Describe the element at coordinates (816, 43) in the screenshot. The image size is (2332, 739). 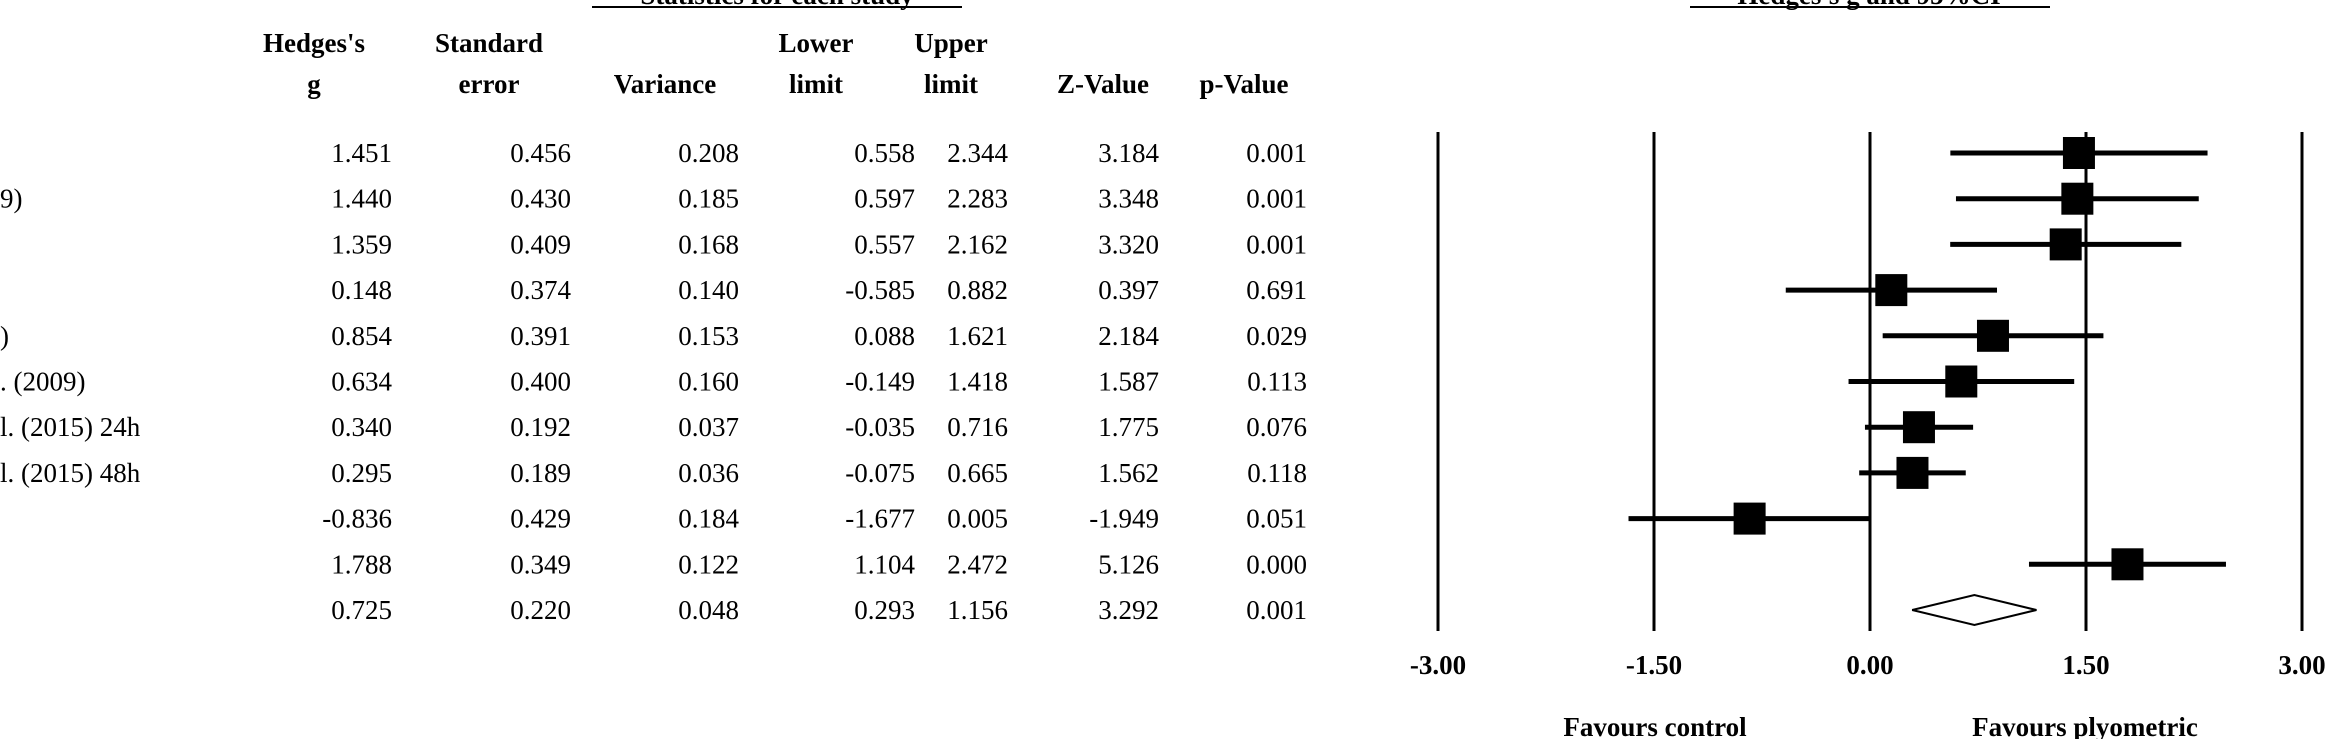
I see `column-header: Lower` at that location.